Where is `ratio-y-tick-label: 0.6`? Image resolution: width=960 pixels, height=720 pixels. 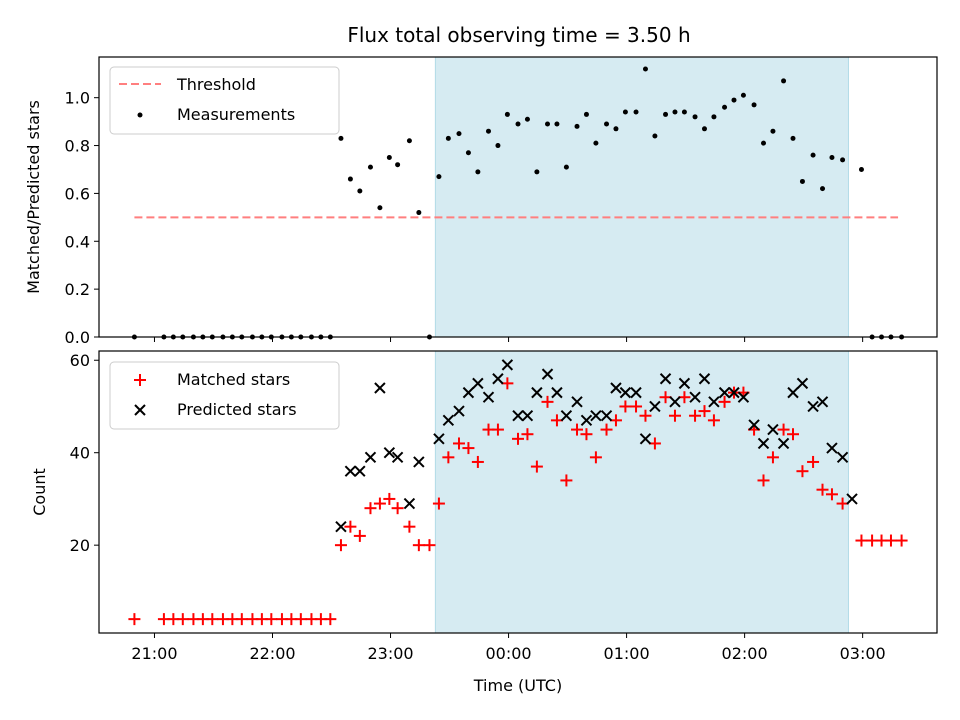
ratio-y-tick-label: 0.6 is located at coordinates (77, 193).